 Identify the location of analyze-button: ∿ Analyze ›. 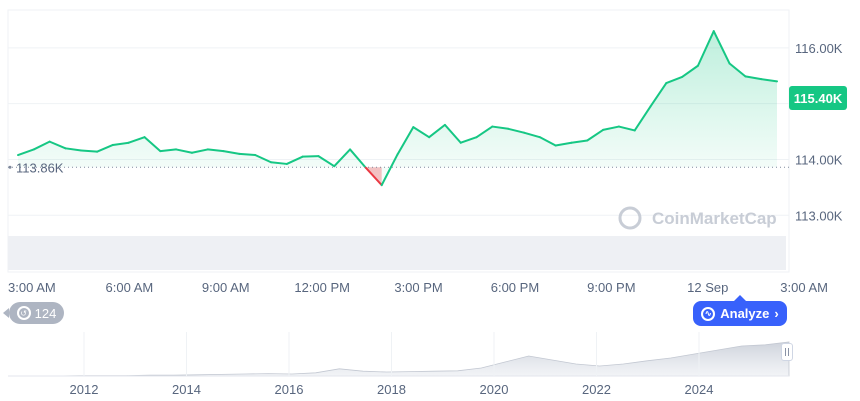
(740, 310).